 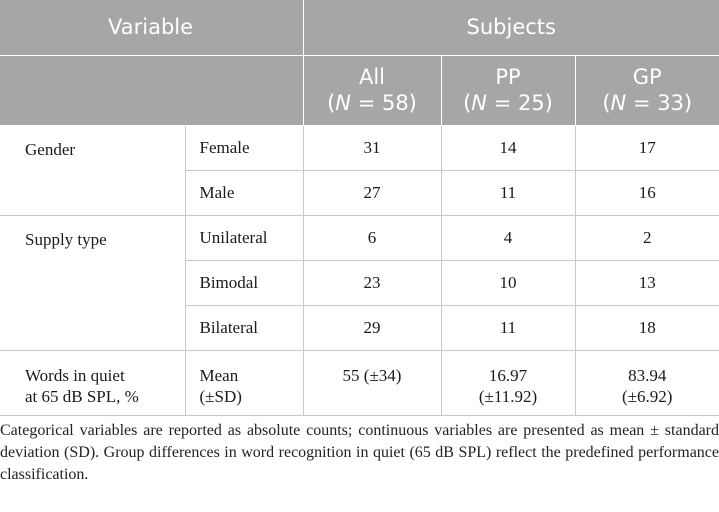 I want to click on cell-value: 10, so click(x=508, y=283).